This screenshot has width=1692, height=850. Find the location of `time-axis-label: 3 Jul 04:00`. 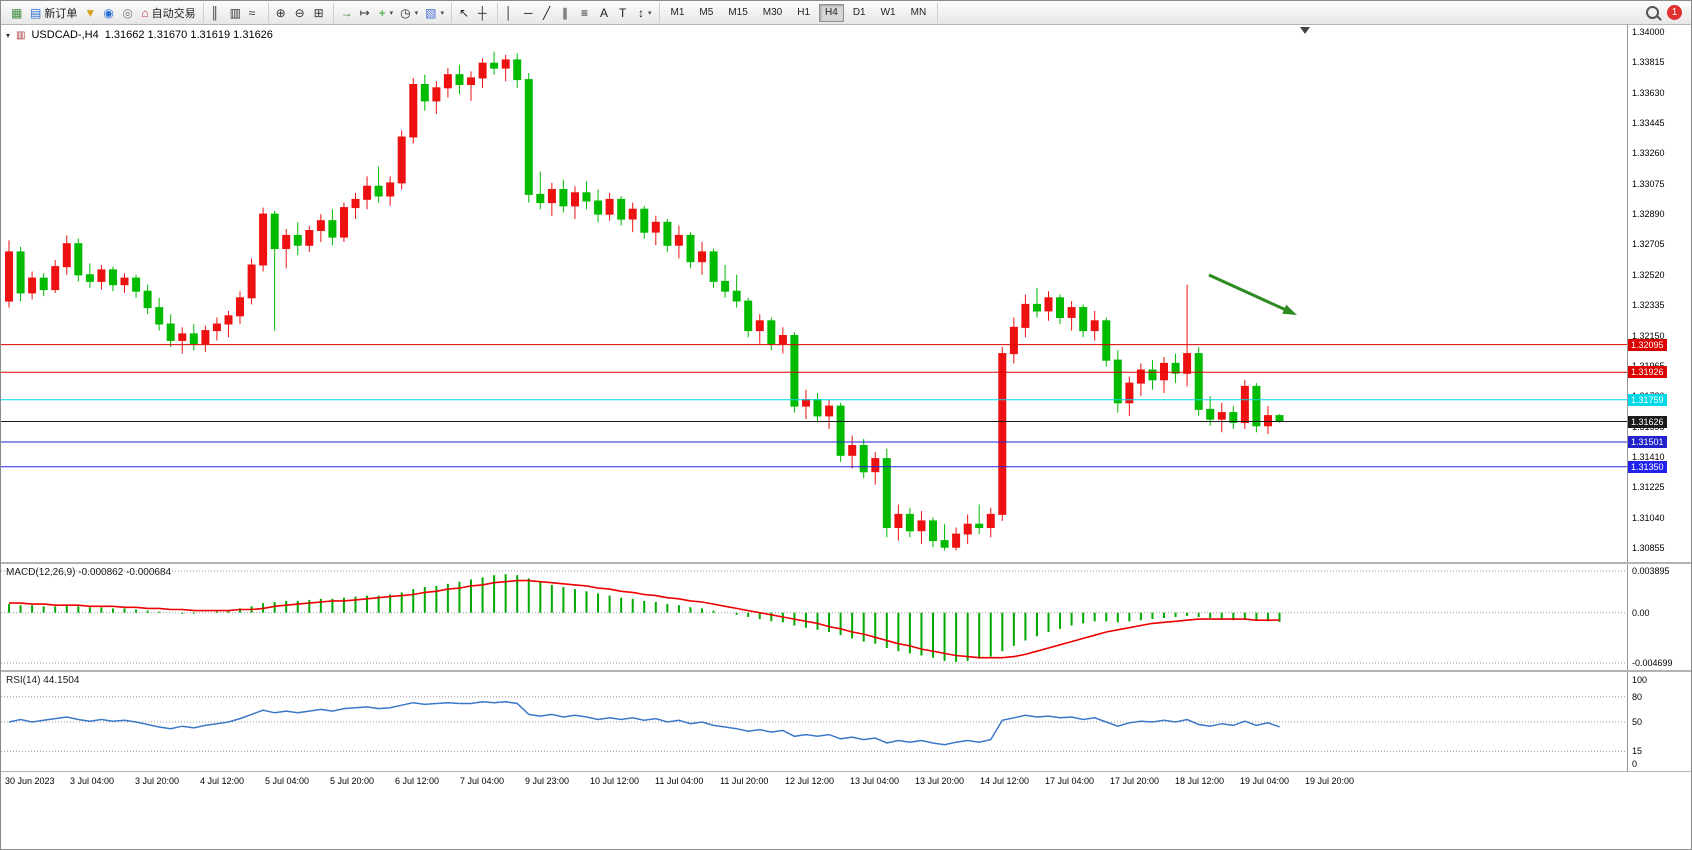

time-axis-label: 3 Jul 04:00 is located at coordinates (92, 781).